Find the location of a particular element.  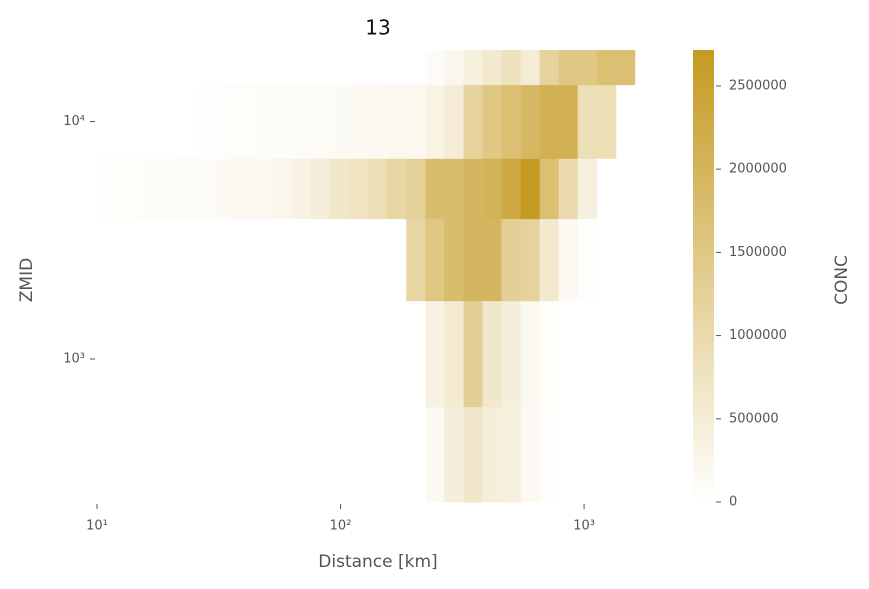

x-tick-label: 10³ is located at coordinates (584, 526).